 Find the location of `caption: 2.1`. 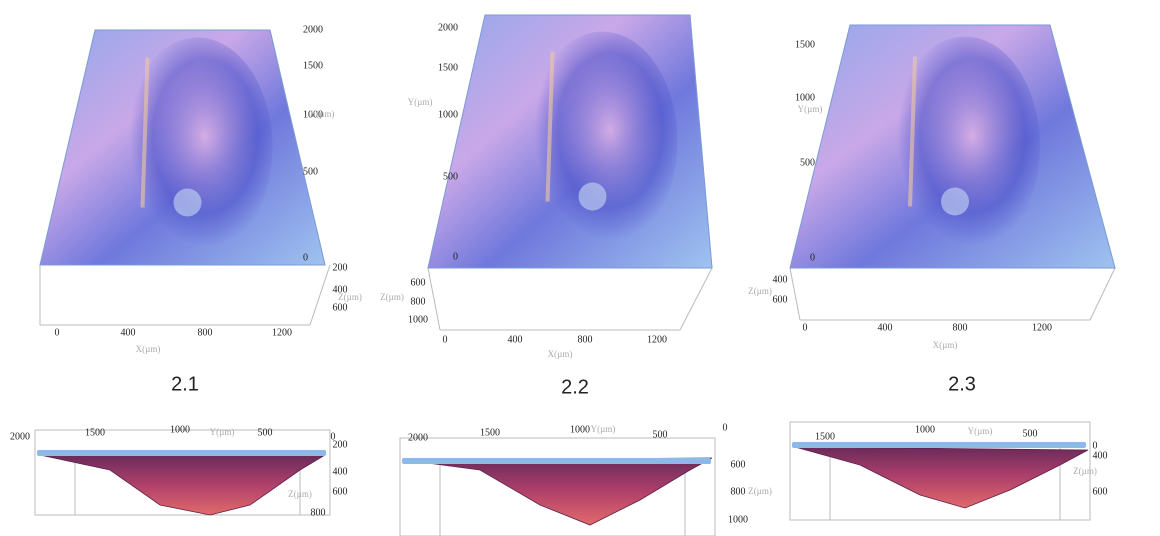

caption: 2.1 is located at coordinates (185, 384).